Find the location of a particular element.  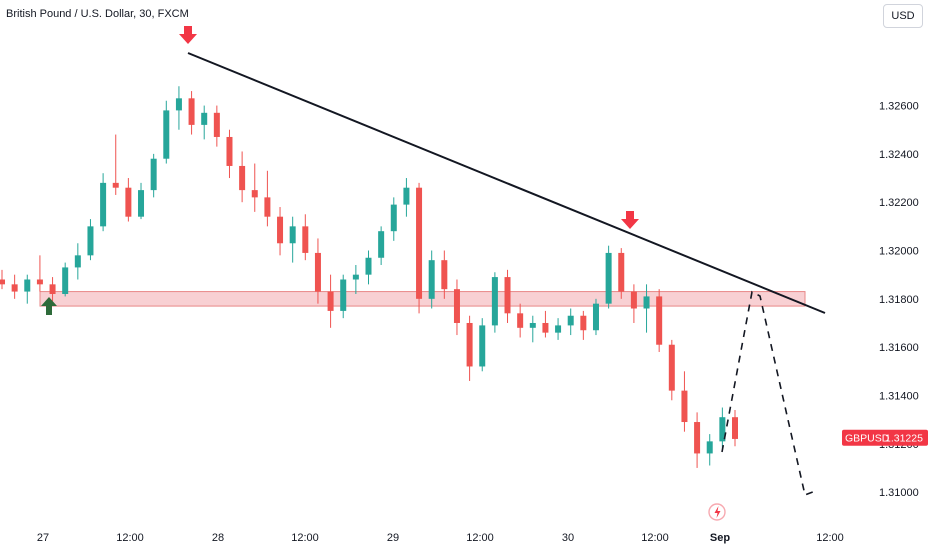

y-tick-label: 1.32600 is located at coordinates (899, 107).